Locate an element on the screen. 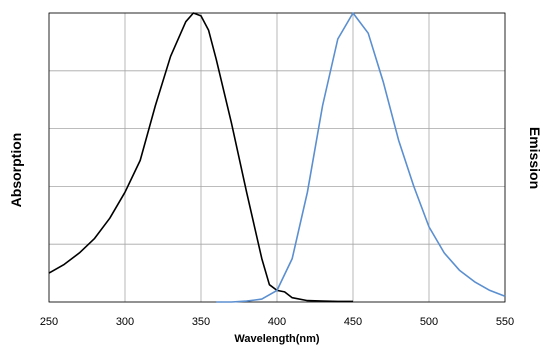 The image size is (545, 351). x-tick-label: 400 is located at coordinates (277, 322).